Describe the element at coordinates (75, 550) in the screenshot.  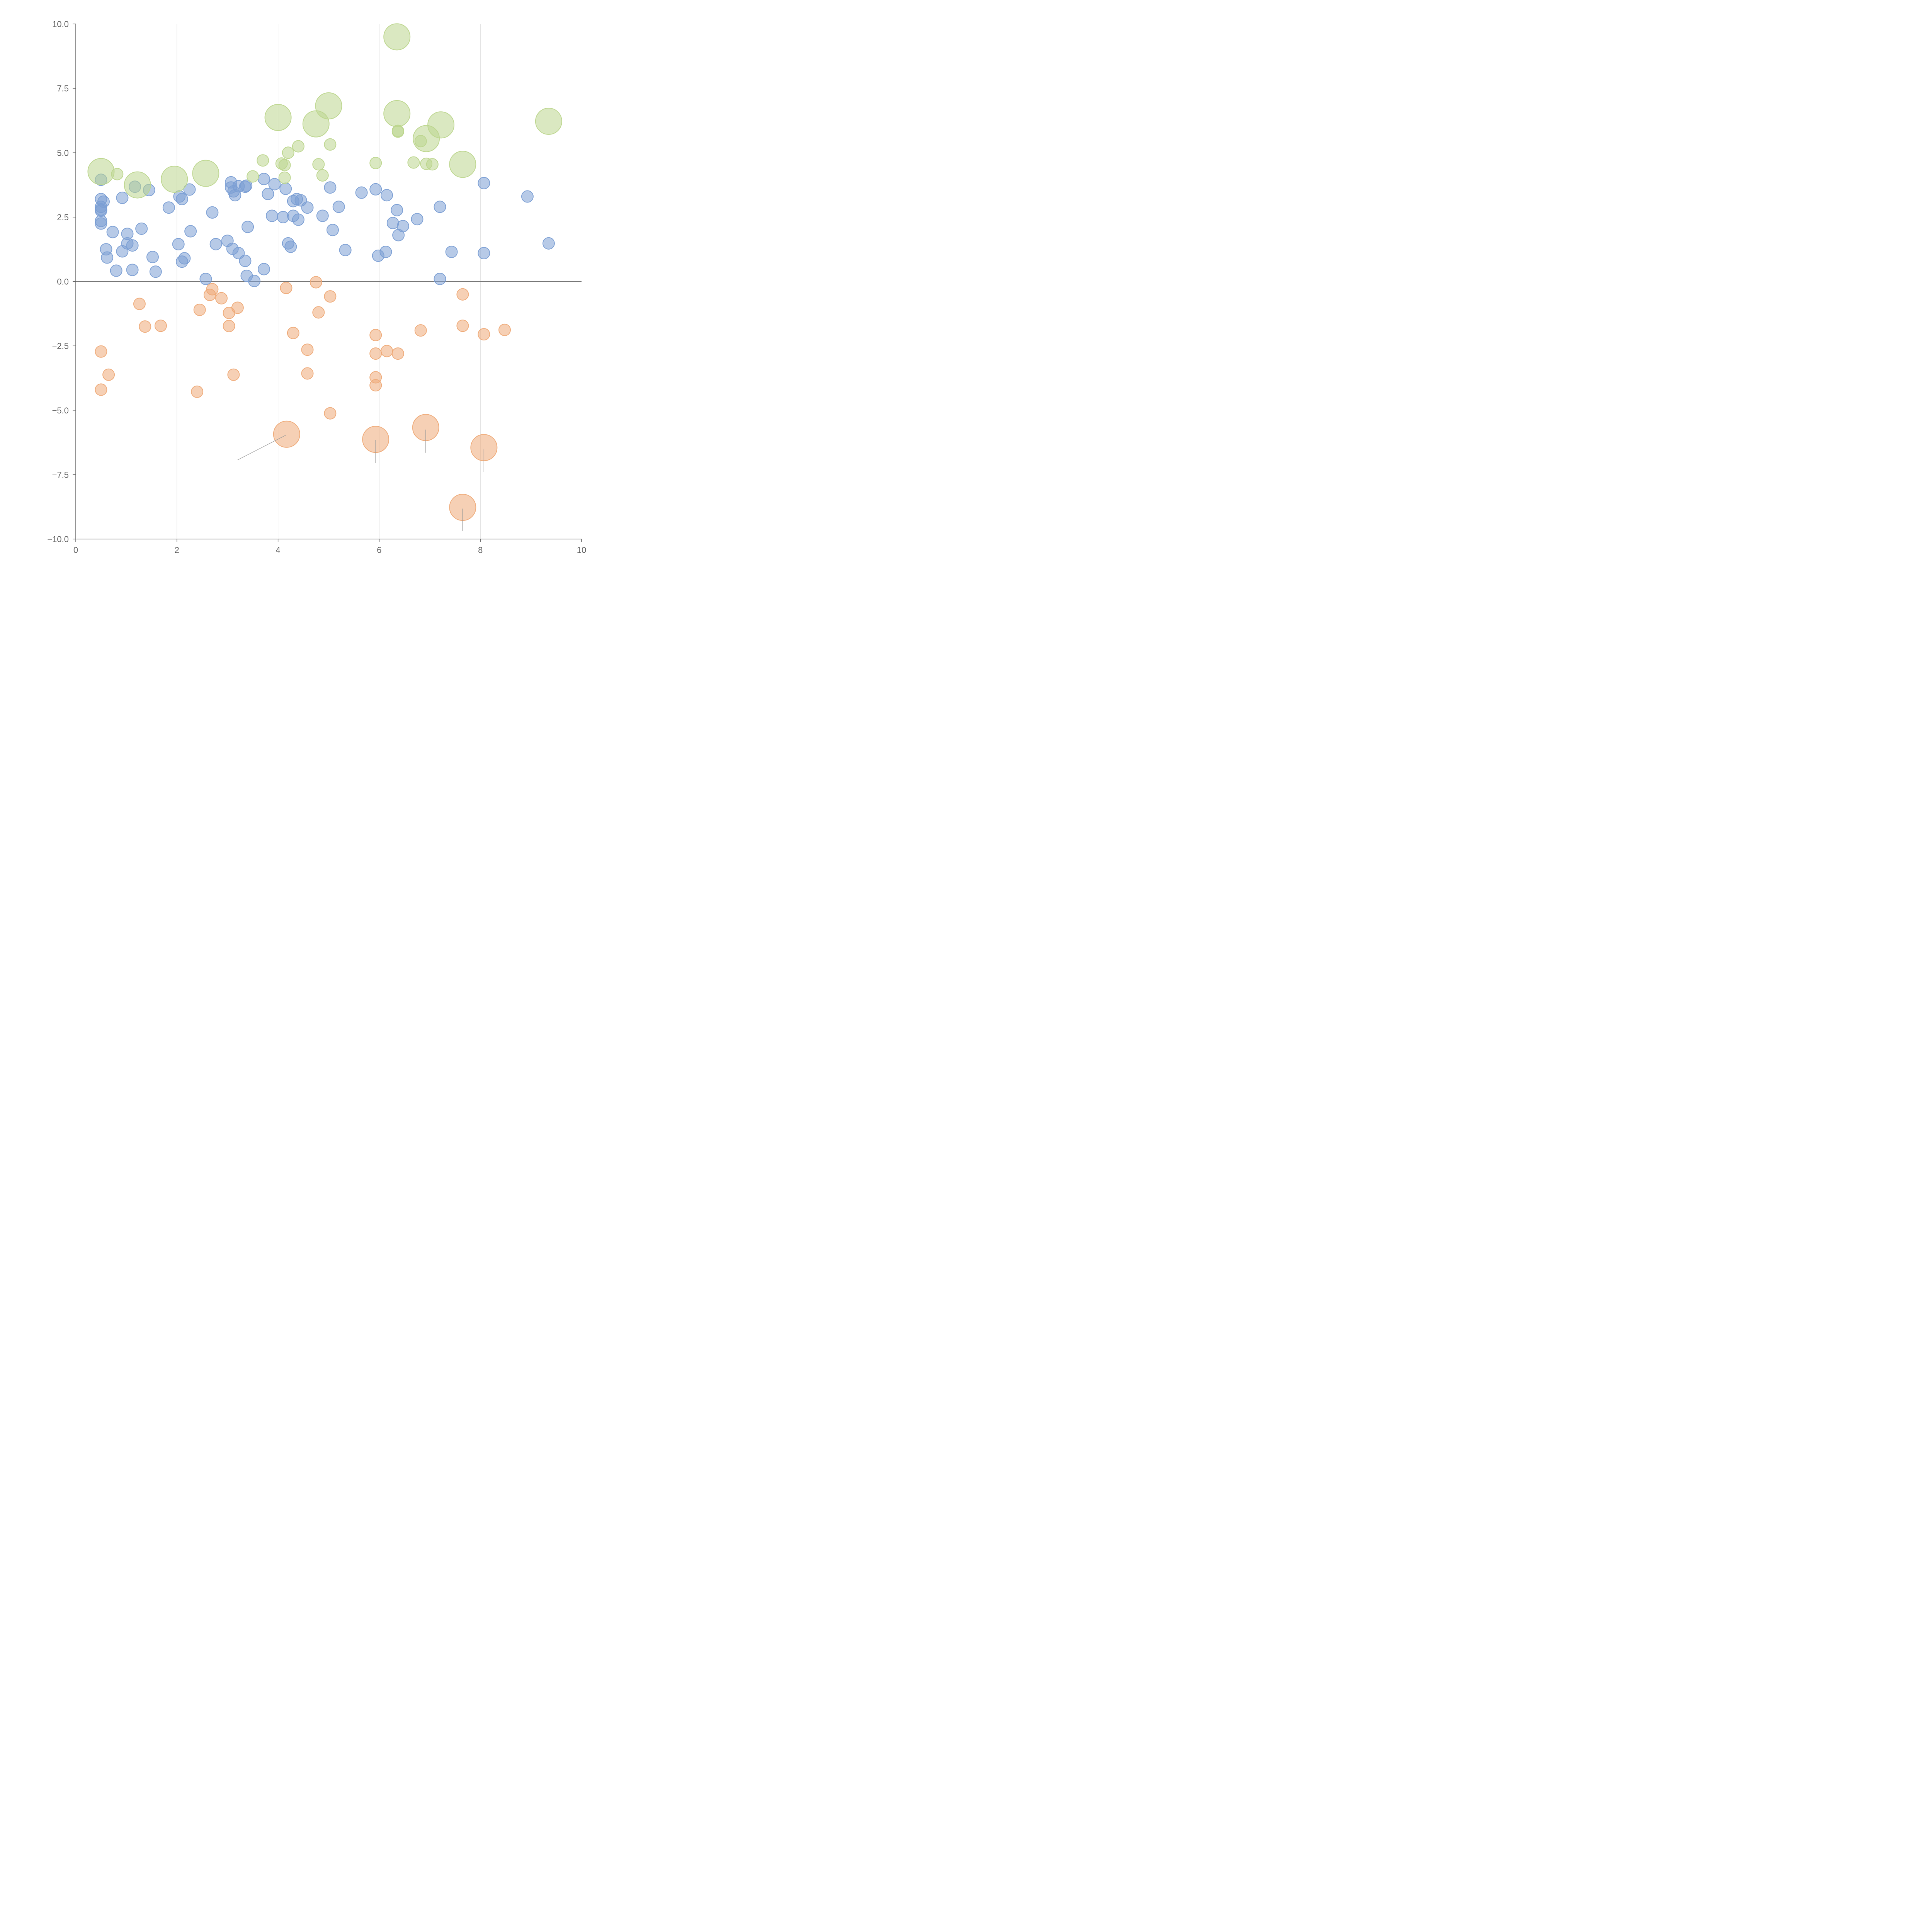
I see `x-tick-label: 0` at that location.